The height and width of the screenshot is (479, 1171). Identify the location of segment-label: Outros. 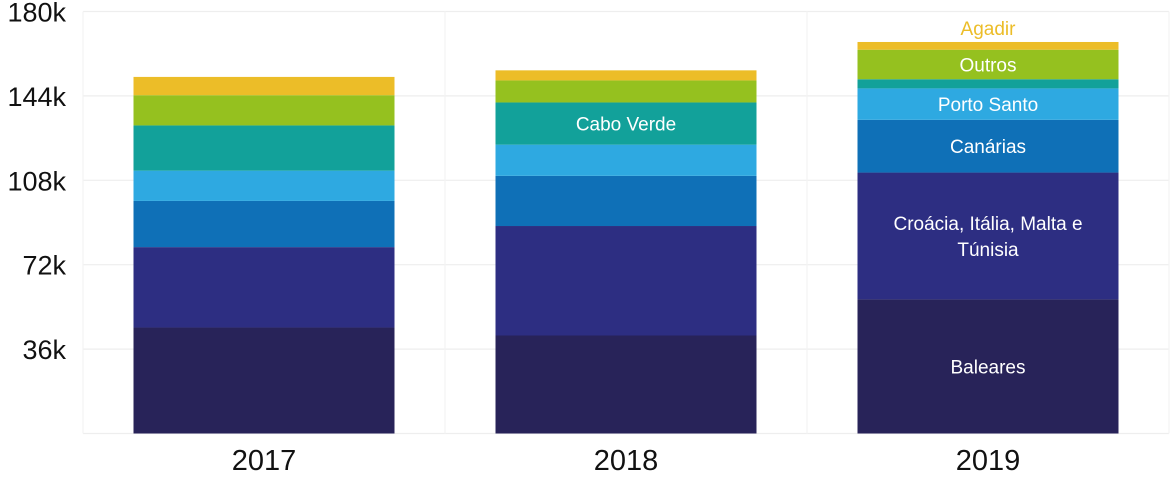
(987, 65).